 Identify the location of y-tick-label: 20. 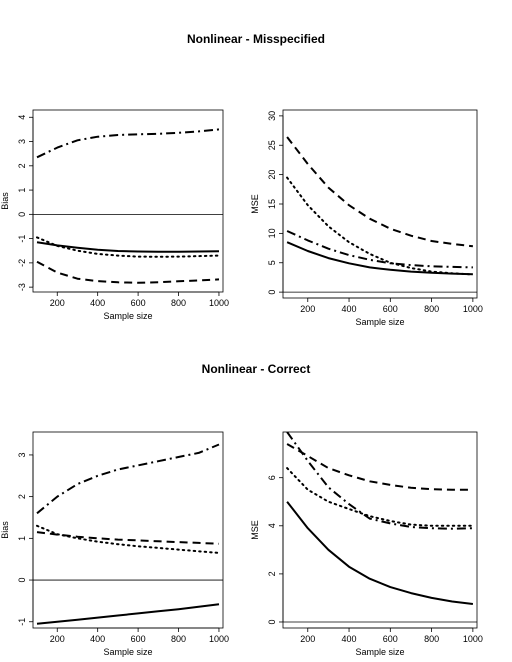
(272, 175).